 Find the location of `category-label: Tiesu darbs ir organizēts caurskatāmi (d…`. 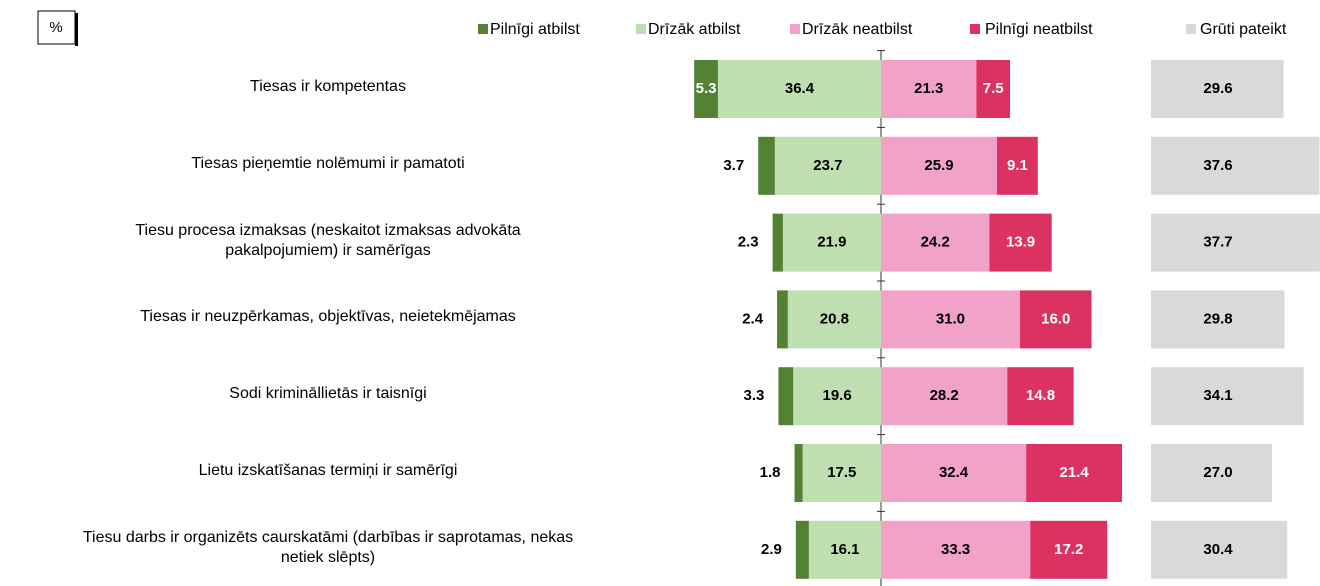

category-label: Tiesu darbs ir organizēts caurskatāmi (d… is located at coordinates (328, 547).